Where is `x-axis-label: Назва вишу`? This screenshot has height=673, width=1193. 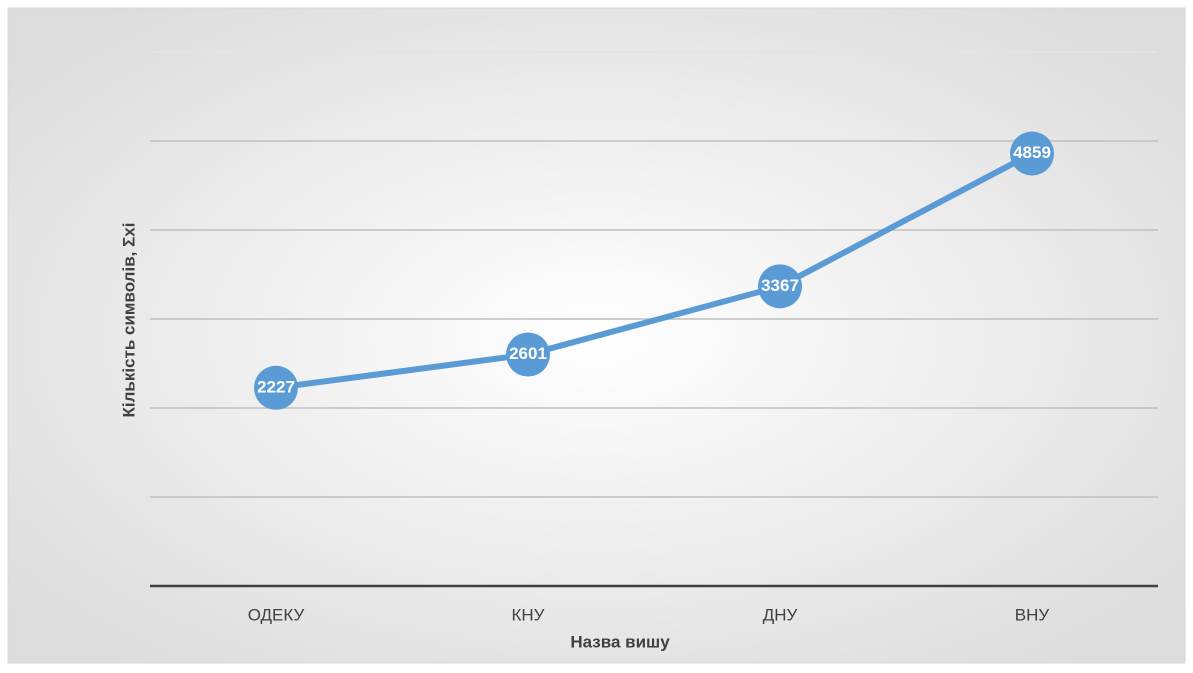 x-axis-label: Назва вишу is located at coordinates (620, 641).